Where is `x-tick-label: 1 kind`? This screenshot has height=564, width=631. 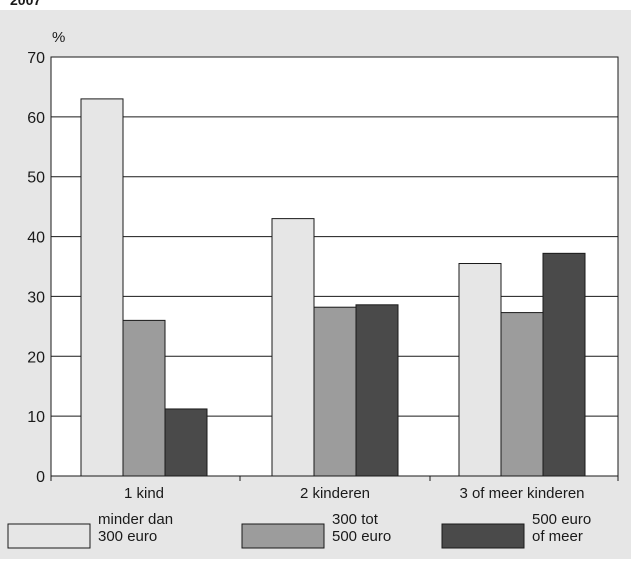 x-tick-label: 1 kind is located at coordinates (144, 493).